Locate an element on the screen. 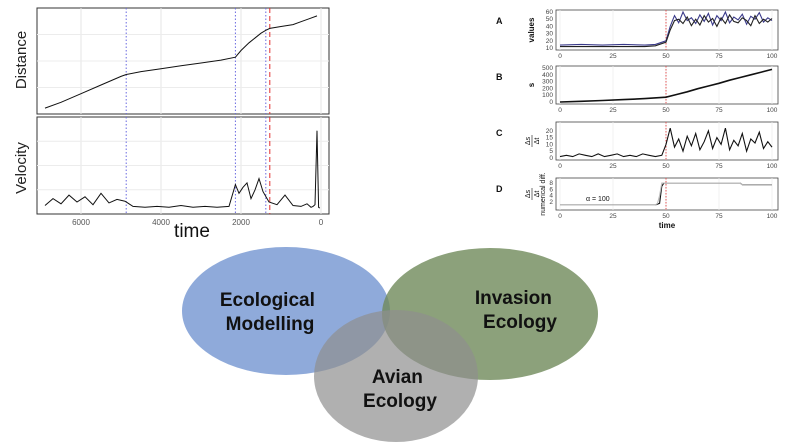  panel-ytick-label: 200 is located at coordinates (547, 88).